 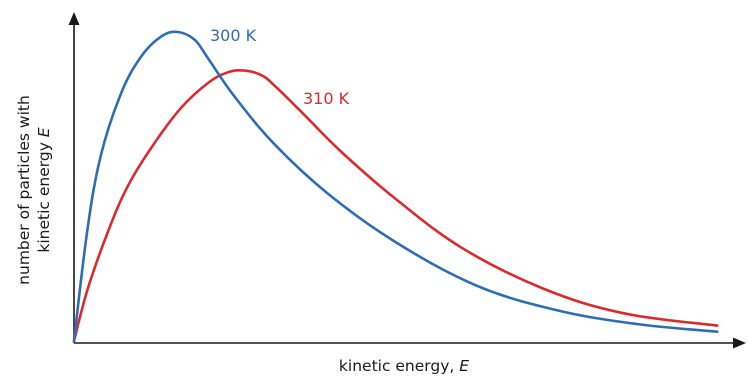 I want to click on series-label-310k: 310 K, so click(x=326, y=98).